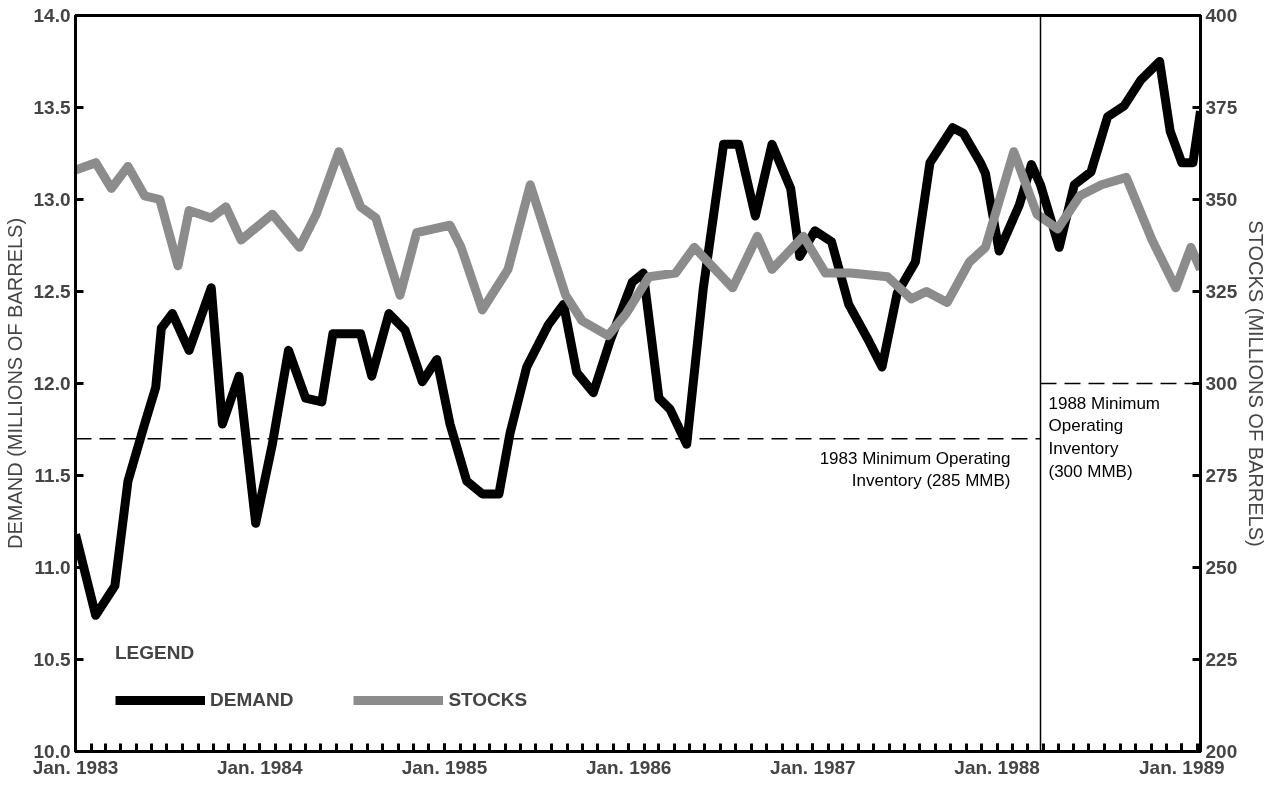  What do you see at coordinates (1104, 437) in the screenshot?
I see `ref-line-label: 1988 Minimum Operating Inventory (300 MMB)` at bounding box center [1104, 437].